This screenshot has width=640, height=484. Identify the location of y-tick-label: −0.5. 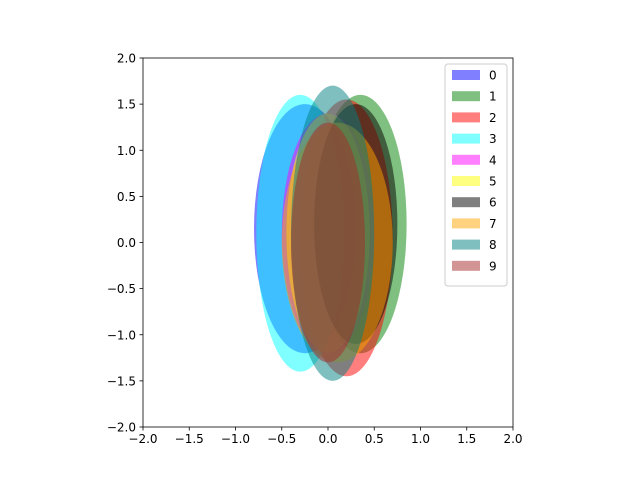
(121, 289).